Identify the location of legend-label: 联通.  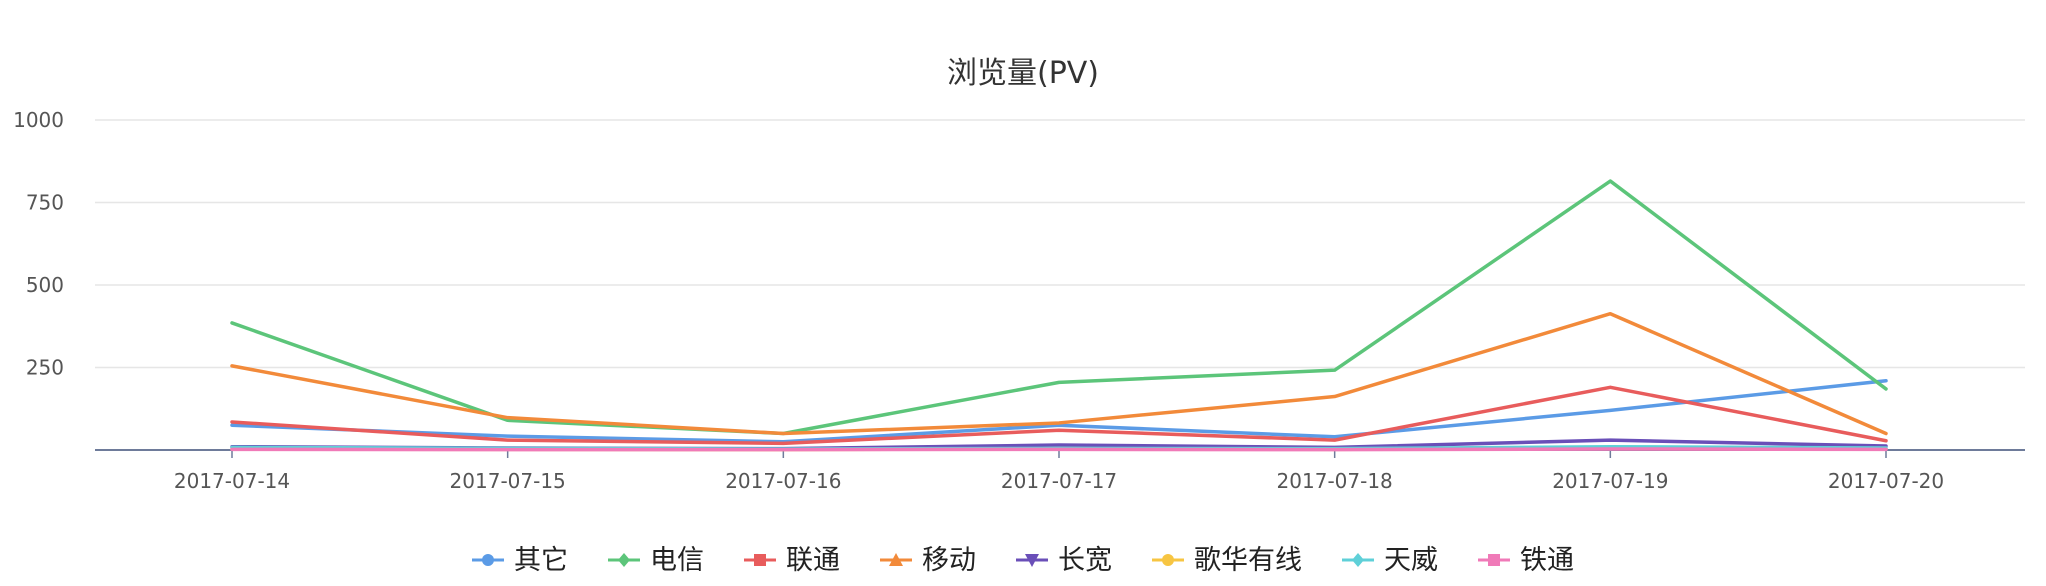
(813, 560).